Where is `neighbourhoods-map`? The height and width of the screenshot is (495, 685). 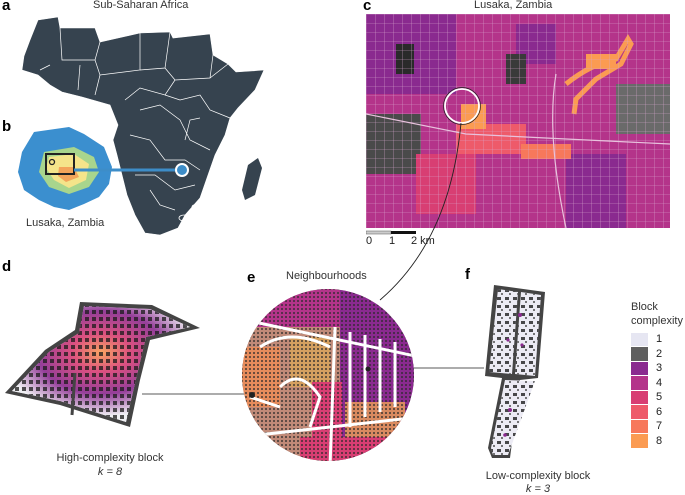 neighbourhoods-map is located at coordinates (328, 375).